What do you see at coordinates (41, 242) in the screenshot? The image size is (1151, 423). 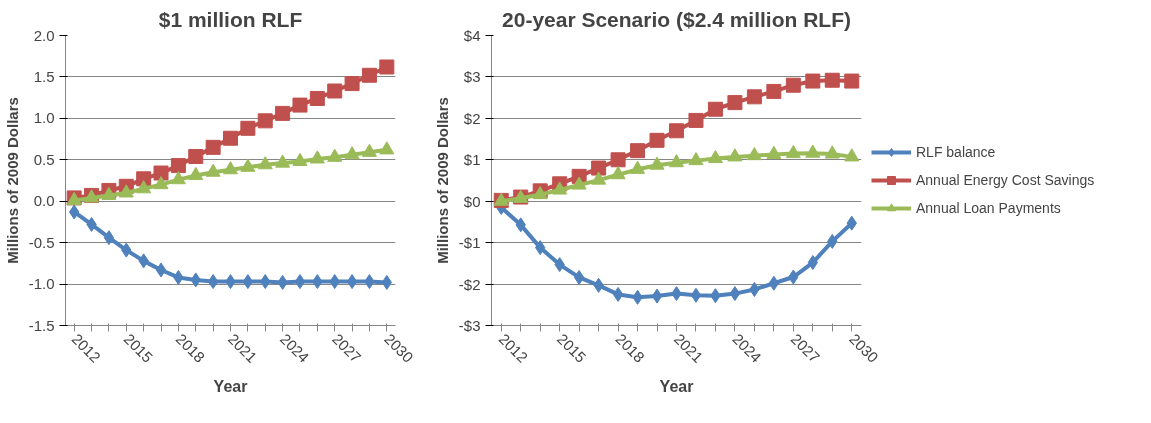 I see `y-tick-label: -0.5` at bounding box center [41, 242].